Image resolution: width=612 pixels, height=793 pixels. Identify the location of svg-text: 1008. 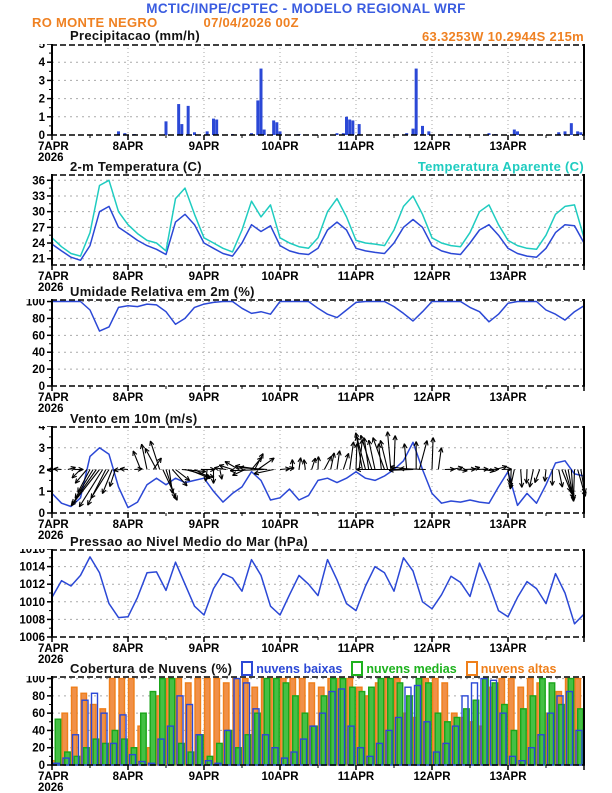
(32, 620).